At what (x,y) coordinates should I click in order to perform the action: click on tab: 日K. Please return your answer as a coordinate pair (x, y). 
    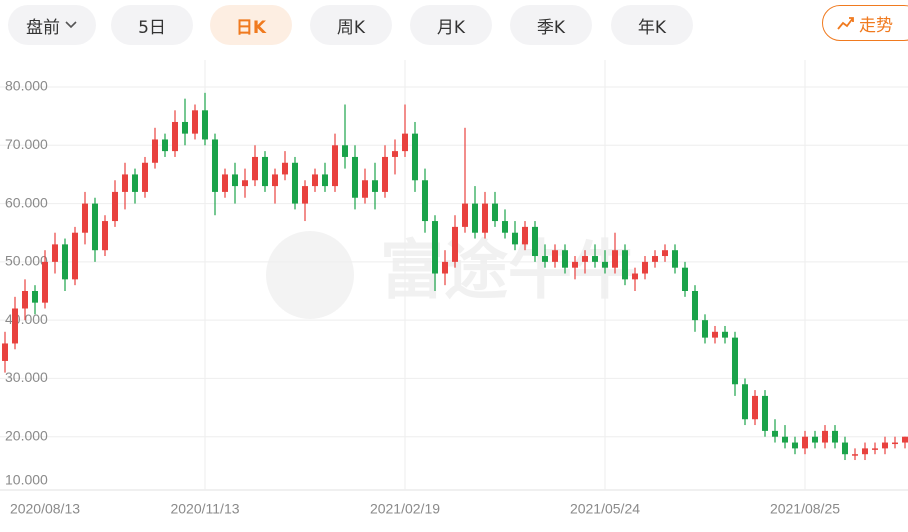
    Looking at the image, I should click on (251, 25).